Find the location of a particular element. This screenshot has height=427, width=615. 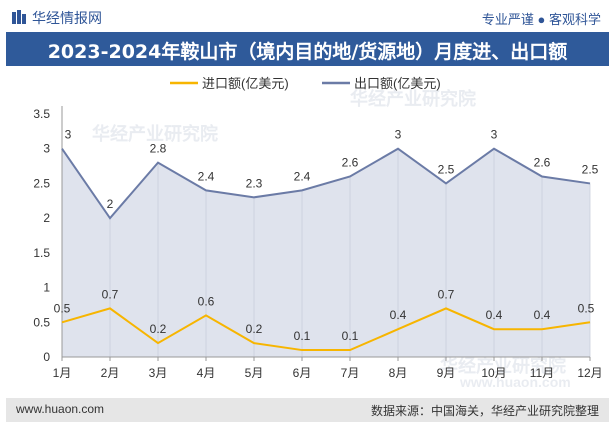

watermark: www.huaon.com is located at coordinates (515, 382).